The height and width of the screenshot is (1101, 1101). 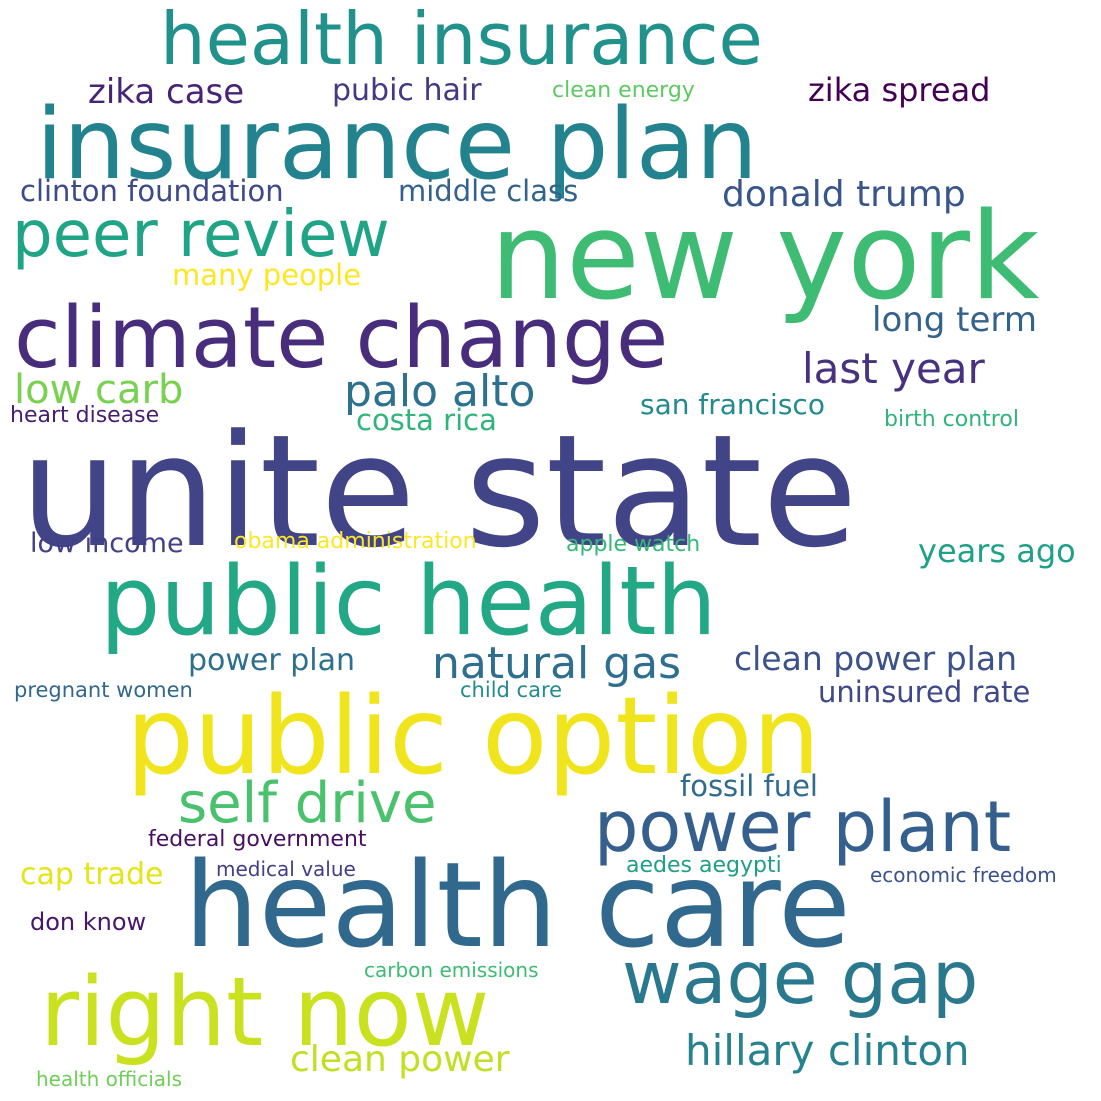 What do you see at coordinates (408, 602) in the screenshot?
I see `word-public-health: public health` at bounding box center [408, 602].